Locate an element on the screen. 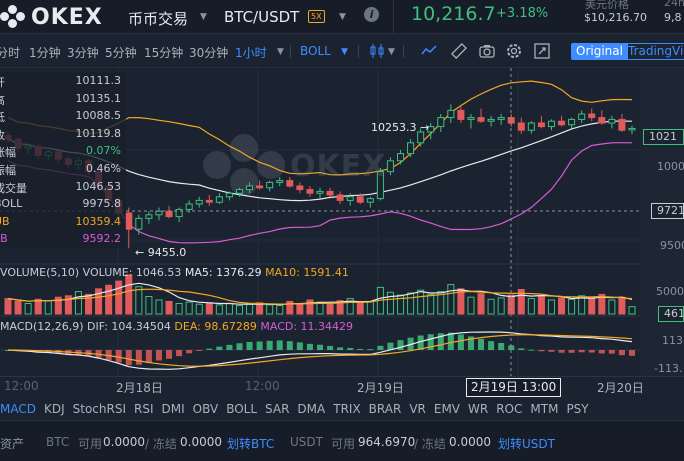  pair-dropdown-icon: ▼ is located at coordinates (342, 17).